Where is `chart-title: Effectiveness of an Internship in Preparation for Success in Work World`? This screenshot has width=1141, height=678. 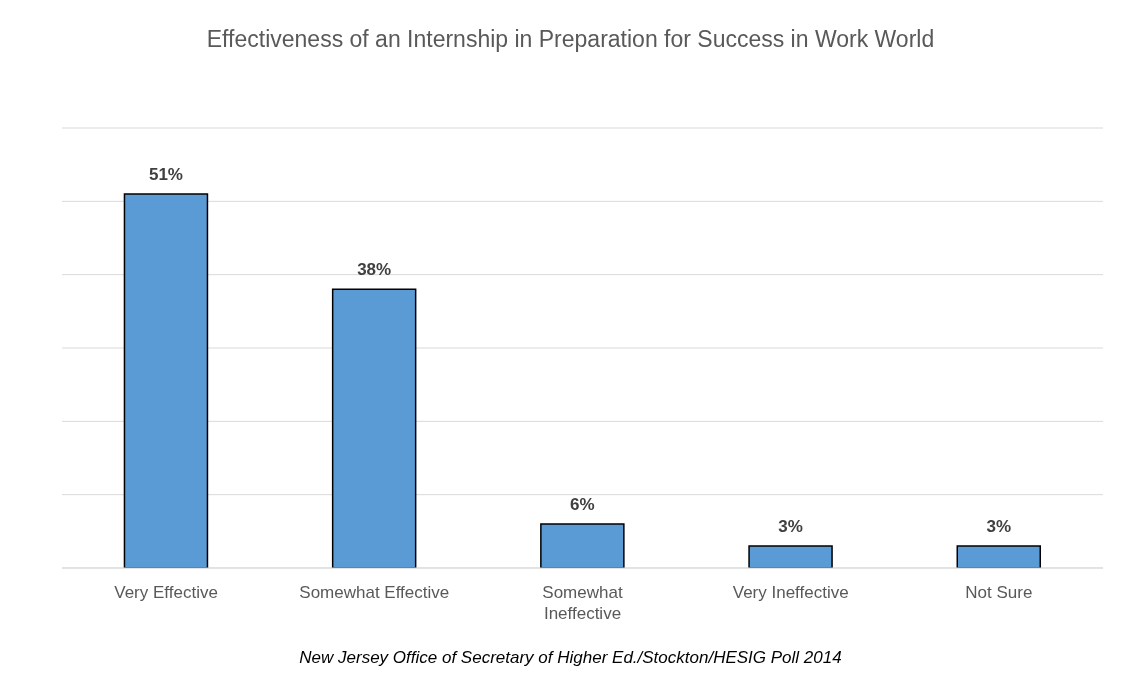
chart-title: Effectiveness of an Internship in Preparation for Success in Work World is located at coordinates (570, 39).